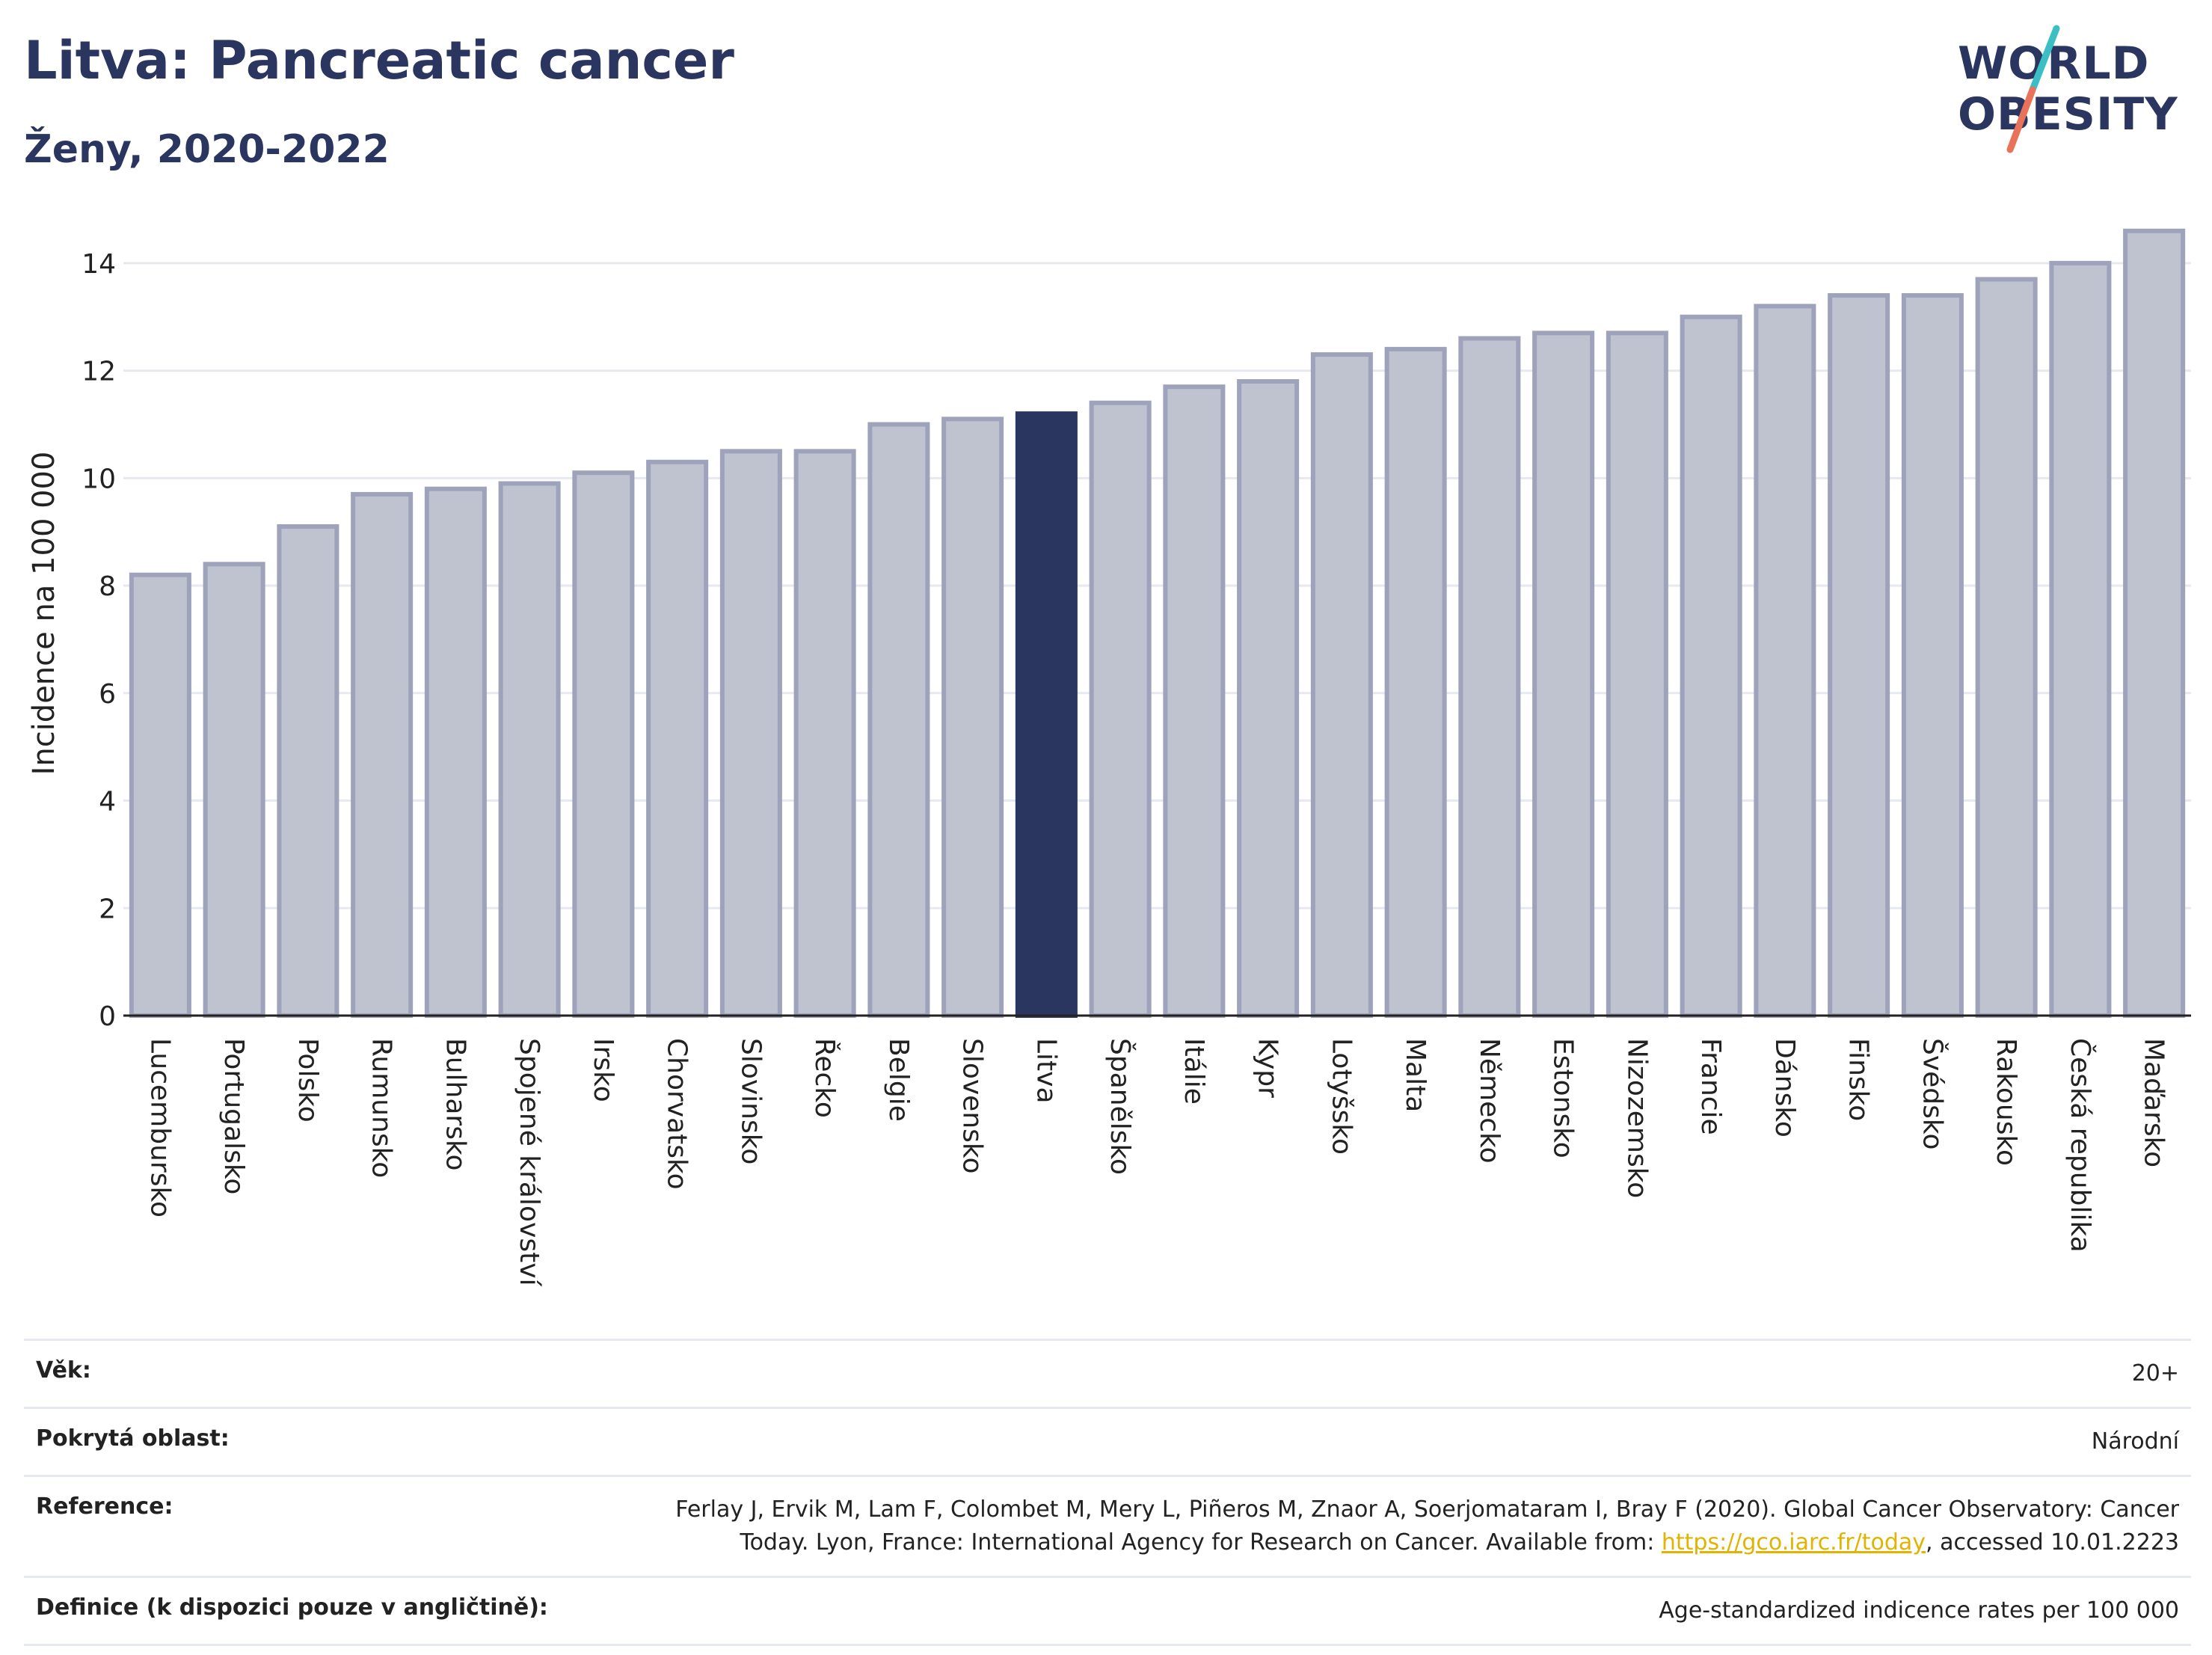 This screenshot has width=2212, height=1655. Describe the element at coordinates (159, 1128) in the screenshot. I see `x-tick-label: Lucembursko` at that location.